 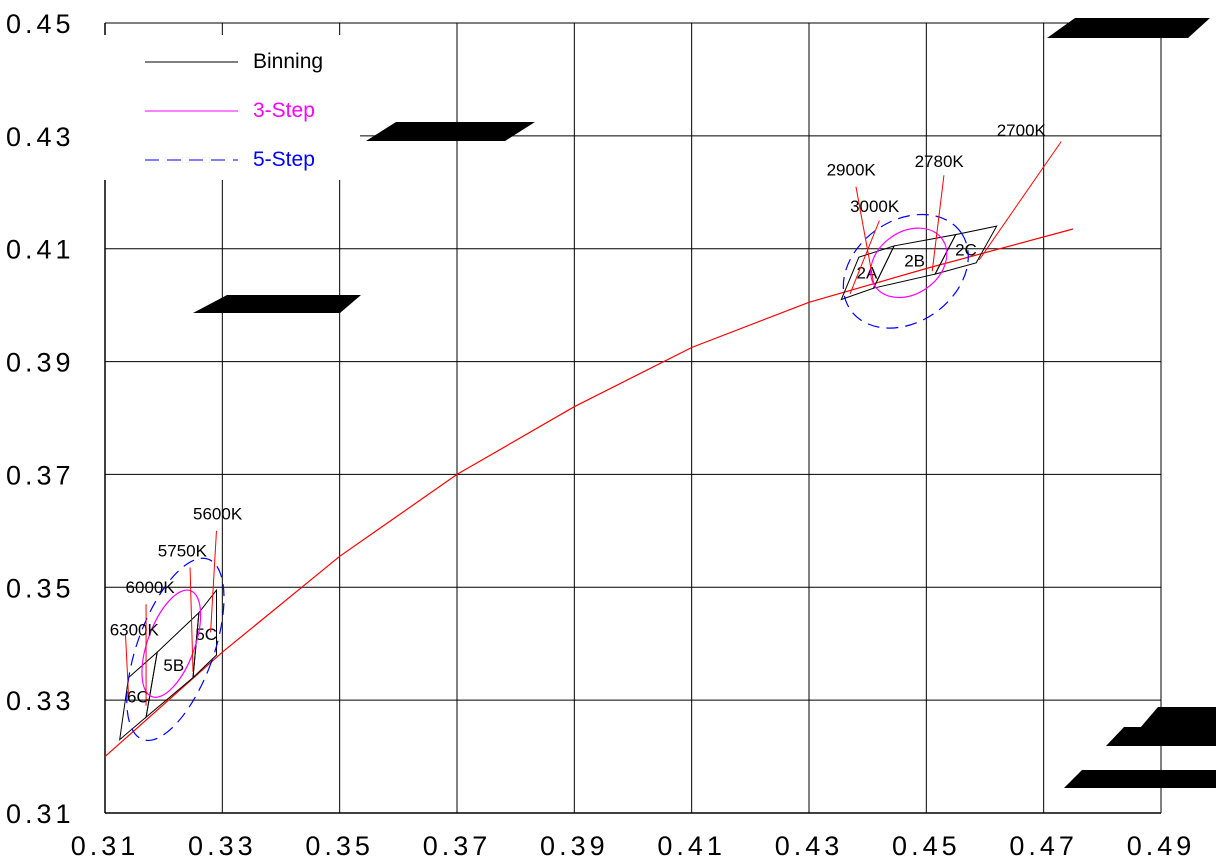 I want to click on cct-label-2700k: 2700K, so click(x=1022, y=130).